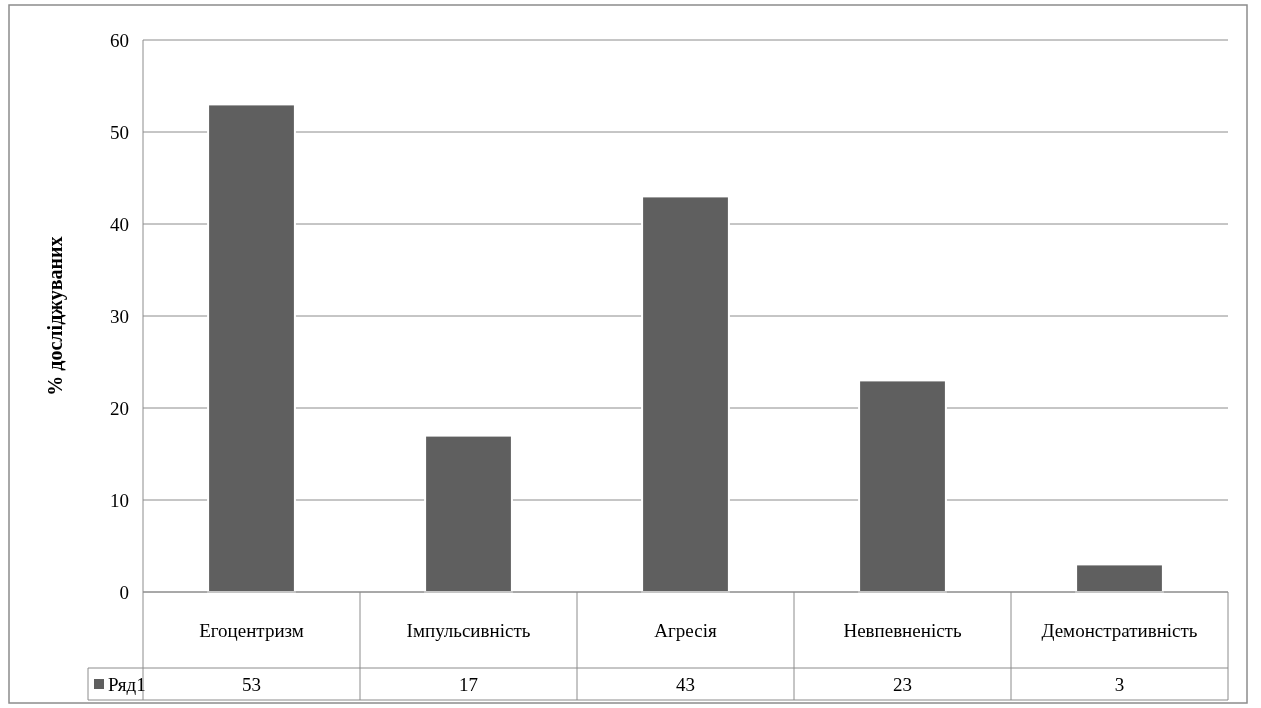 The width and height of the screenshot is (1261, 708). What do you see at coordinates (902, 630) in the screenshot?
I see `x-tick-label: Невпевненість` at bounding box center [902, 630].